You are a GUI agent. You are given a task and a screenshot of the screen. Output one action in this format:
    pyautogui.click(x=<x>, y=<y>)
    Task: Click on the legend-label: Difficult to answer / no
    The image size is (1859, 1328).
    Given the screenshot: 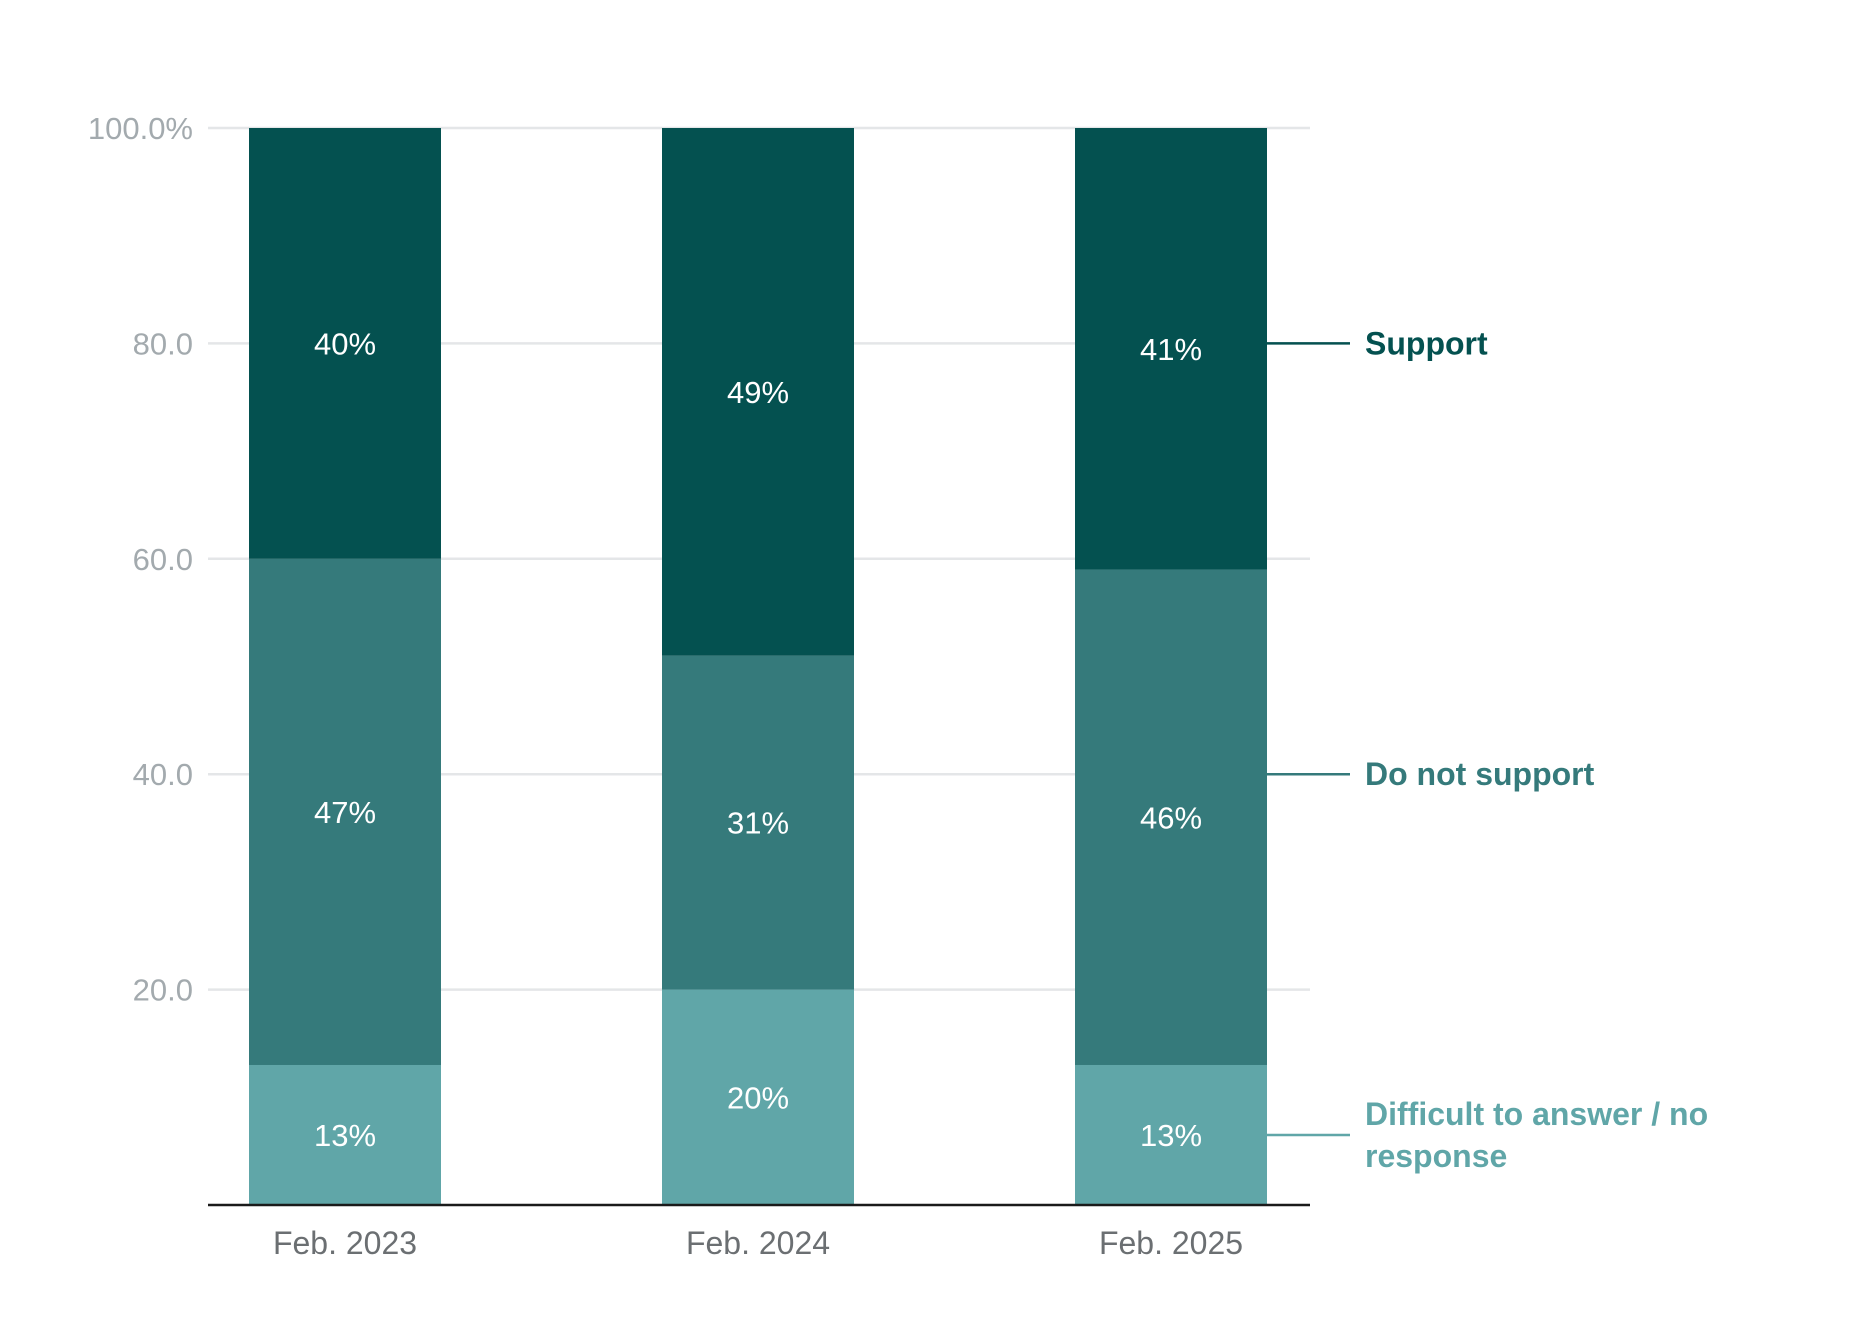 What is the action you would take?
    pyautogui.click(x=1536, y=1114)
    